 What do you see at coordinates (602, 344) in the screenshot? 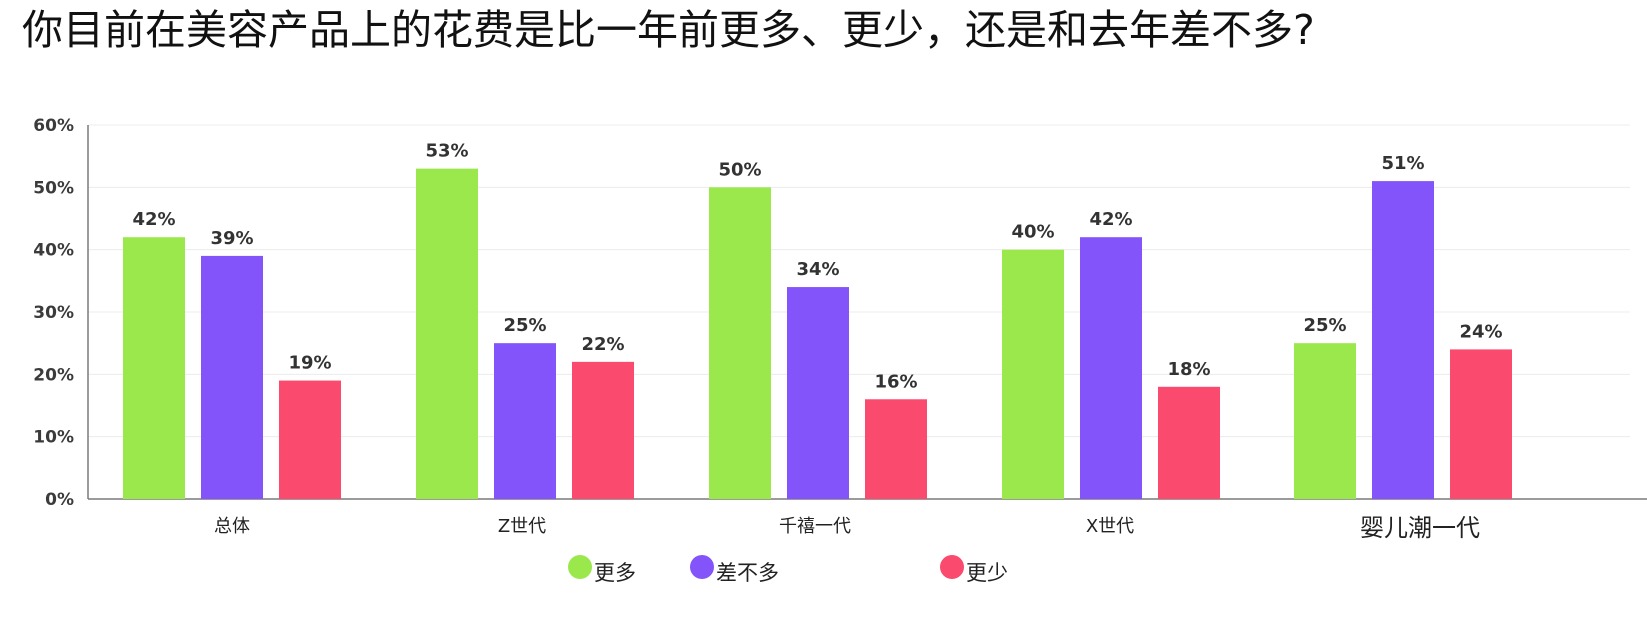
I see `bar-value-label: 22%` at bounding box center [602, 344].